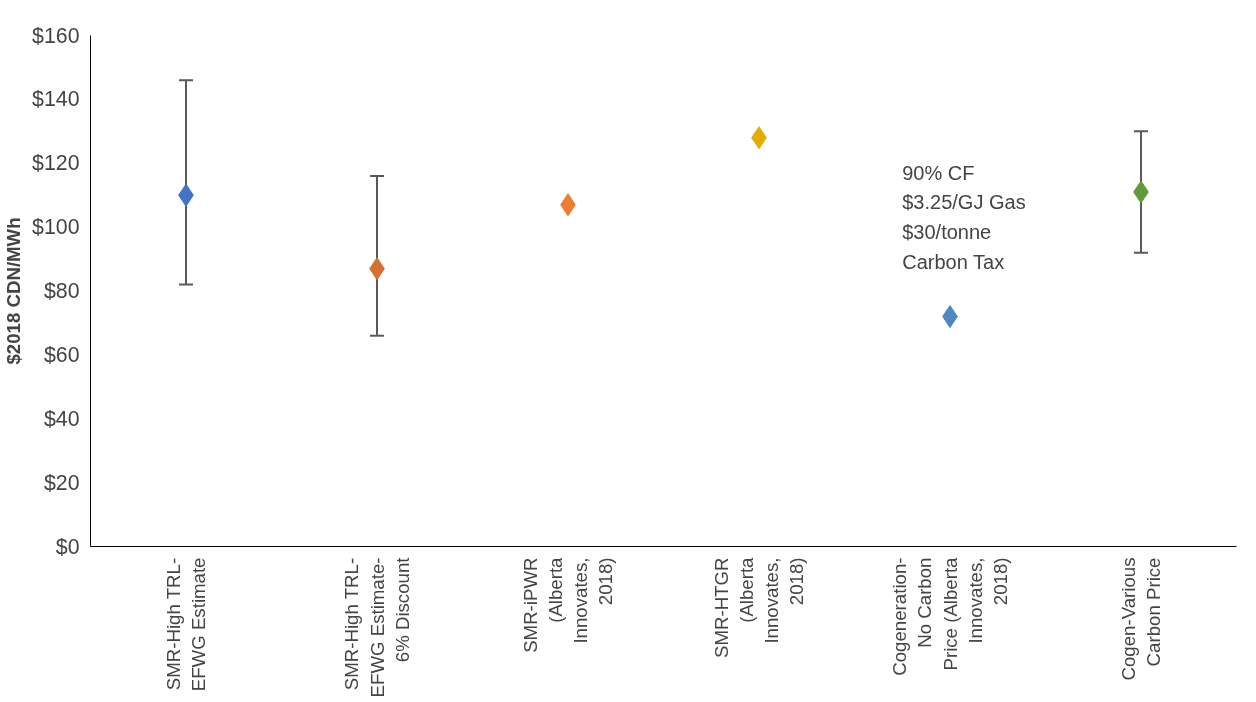 The width and height of the screenshot is (1256, 702). Describe the element at coordinates (56, 227) in the screenshot. I see `y-tick-label: $100` at that location.